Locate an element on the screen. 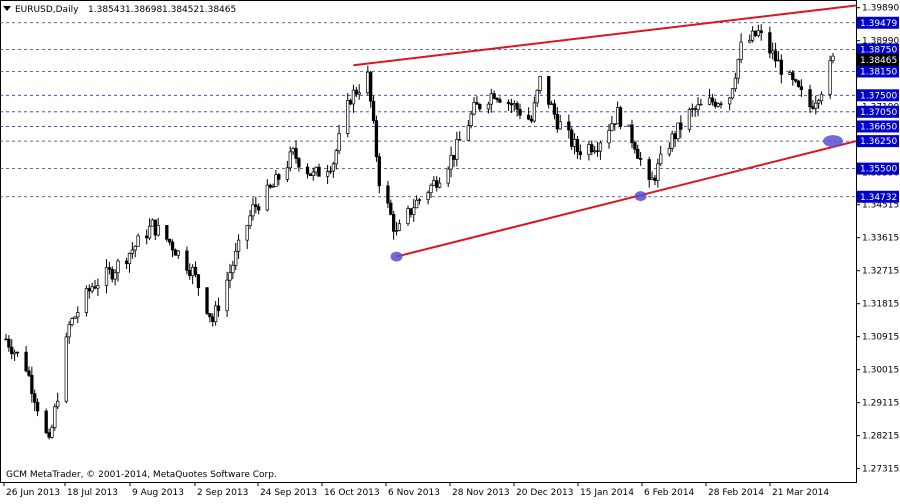 The image size is (900, 504). lower-trendline is located at coordinates (626, 199).